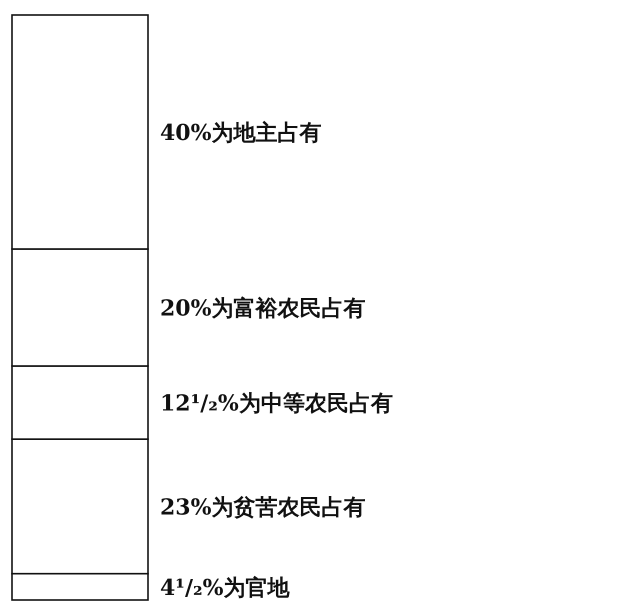 Image resolution: width=634 pixels, height=607 pixels. What do you see at coordinates (276, 403) in the screenshot?
I see `series-label: 12¹/₂%为中等农民占有` at bounding box center [276, 403].